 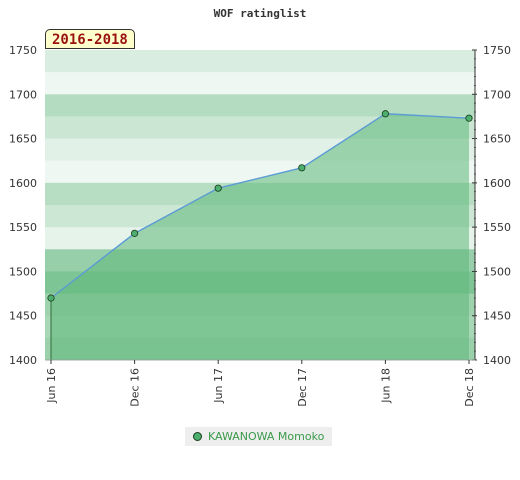 I want to click on y-tick-label-left: 1700, so click(x=23, y=94).